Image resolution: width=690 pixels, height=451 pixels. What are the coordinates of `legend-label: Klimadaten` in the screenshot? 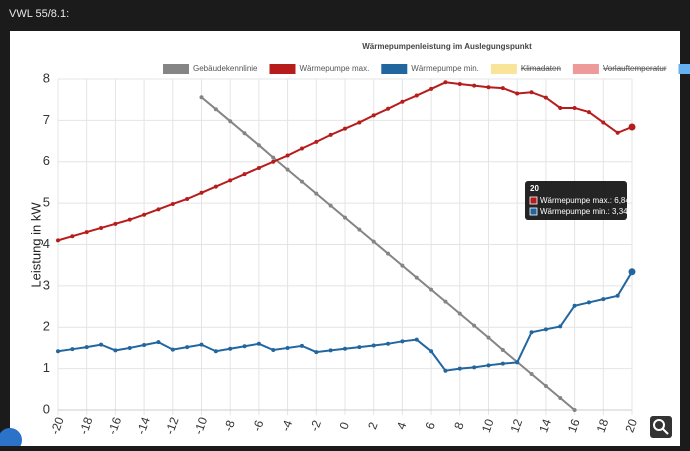 It's located at (541, 68).